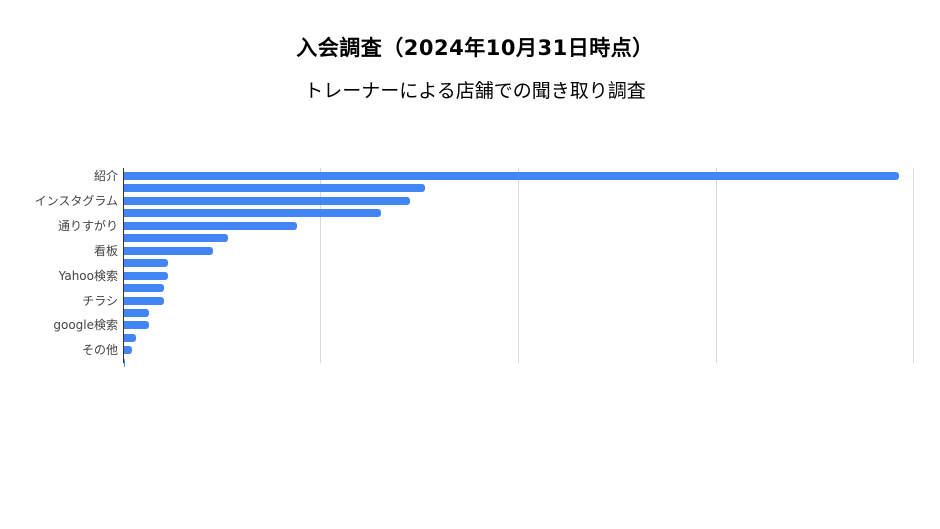 The height and width of the screenshot is (529, 940). I want to click on y-tick-label: その他, so click(99, 350).